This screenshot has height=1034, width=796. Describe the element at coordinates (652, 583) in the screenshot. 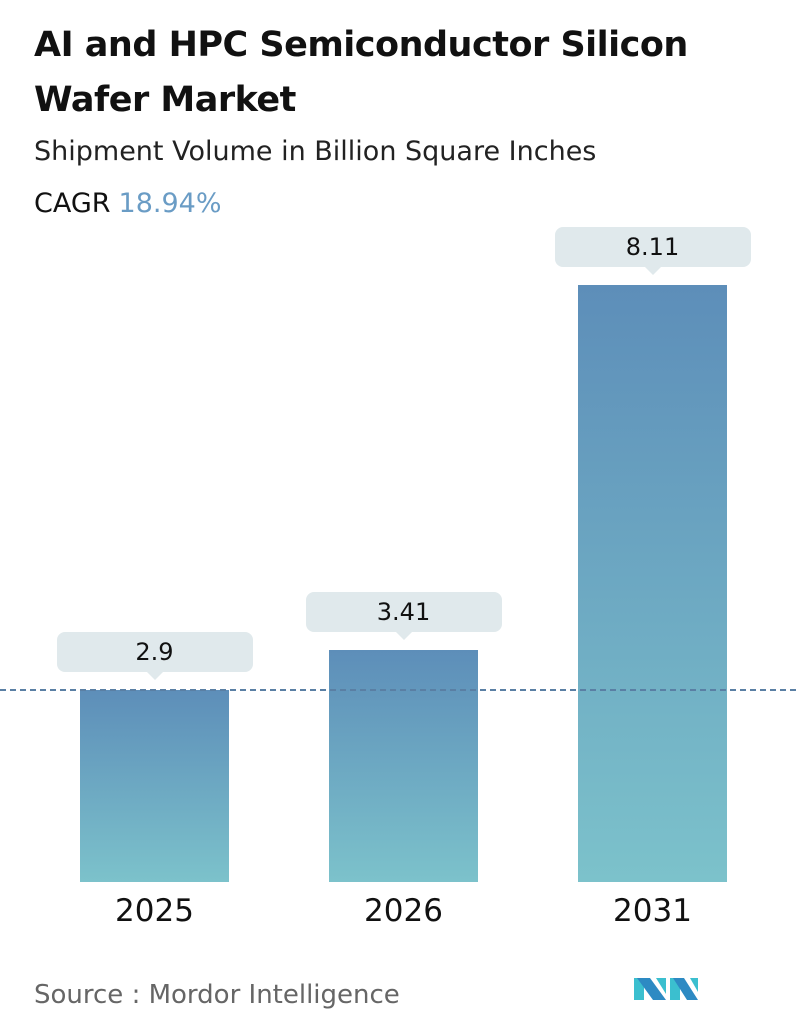

I see `bar-2031` at that location.